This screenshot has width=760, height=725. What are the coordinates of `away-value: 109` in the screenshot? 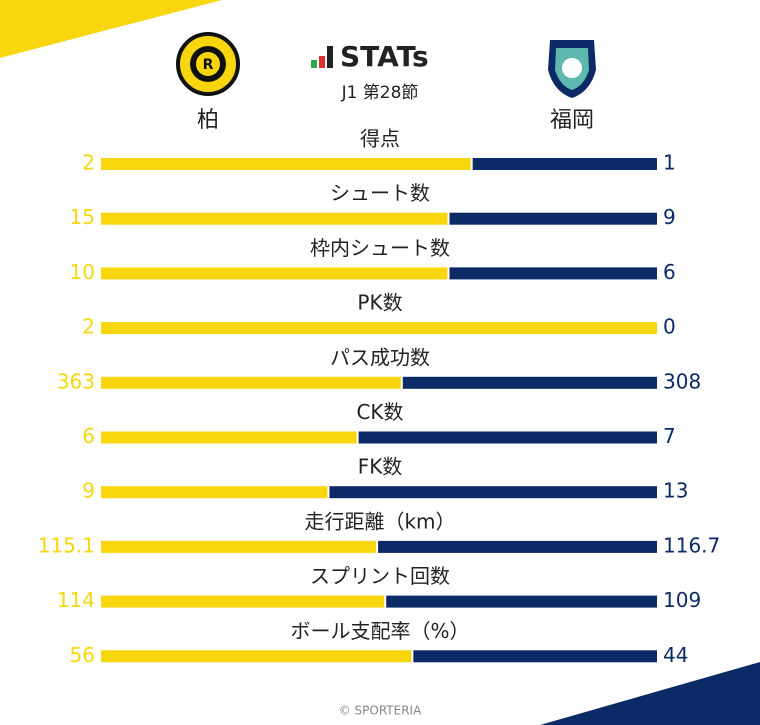 It's located at (682, 600).